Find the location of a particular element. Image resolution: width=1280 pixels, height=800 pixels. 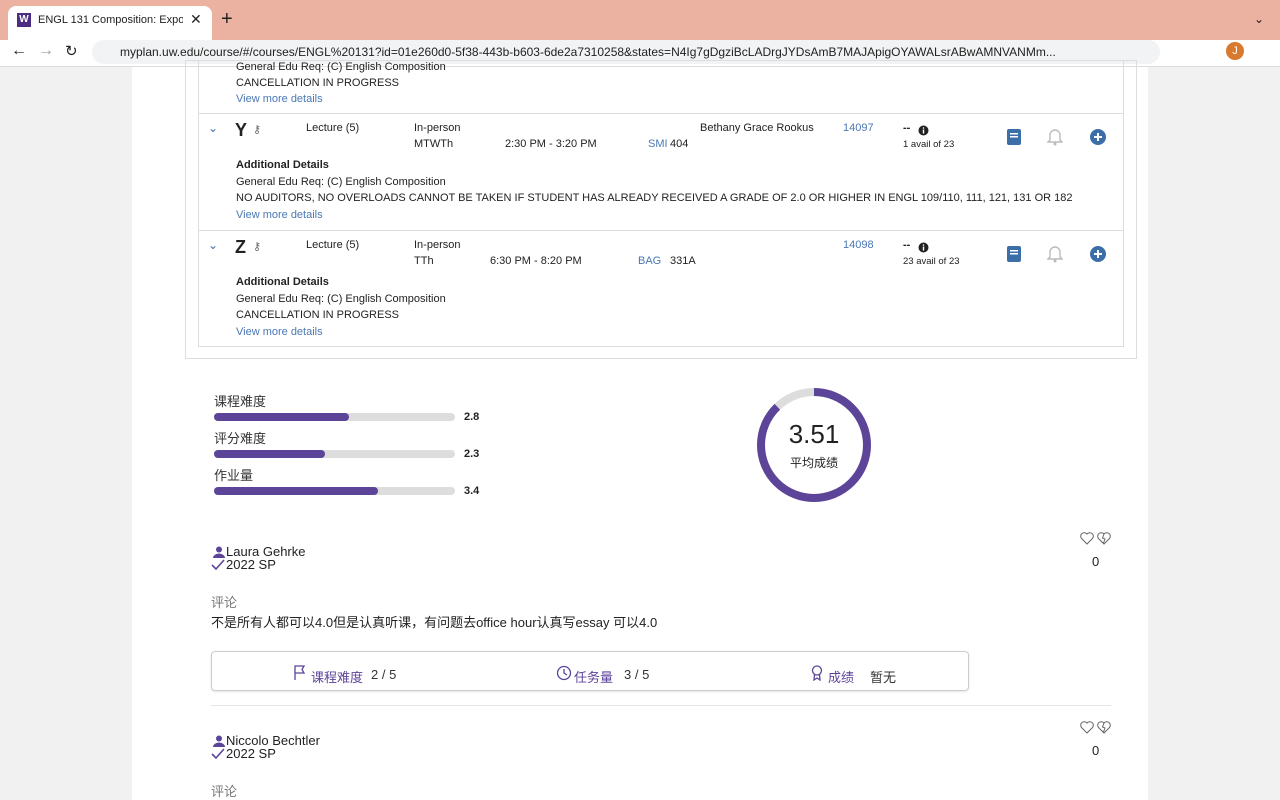

reviewer-name: Niccolo Bechtler is located at coordinates (273, 740).